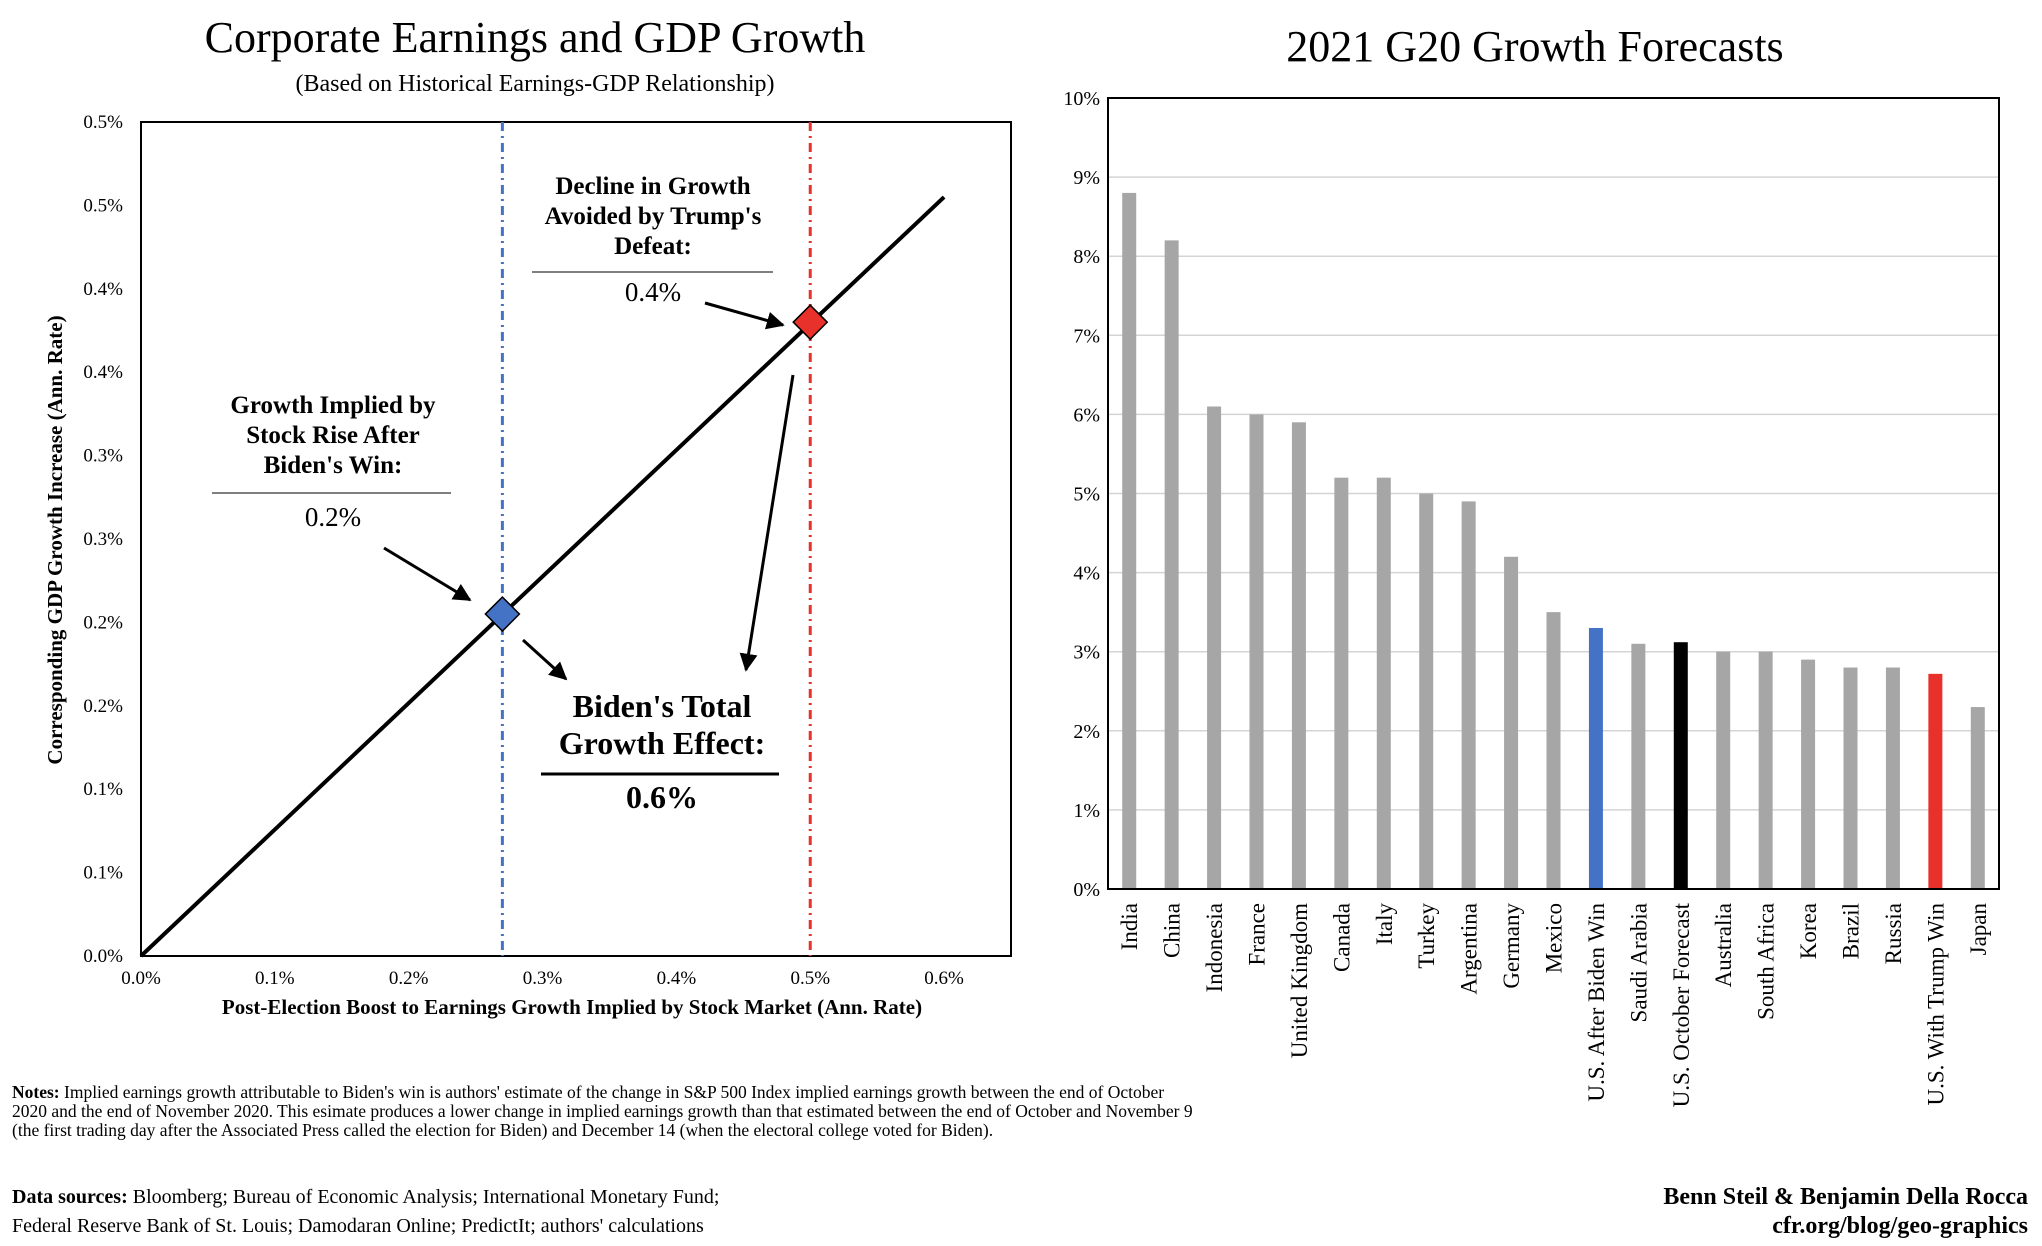  I want to click on right-chart-title: 2021 G20 Growth Forecasts, so click(1534, 46).